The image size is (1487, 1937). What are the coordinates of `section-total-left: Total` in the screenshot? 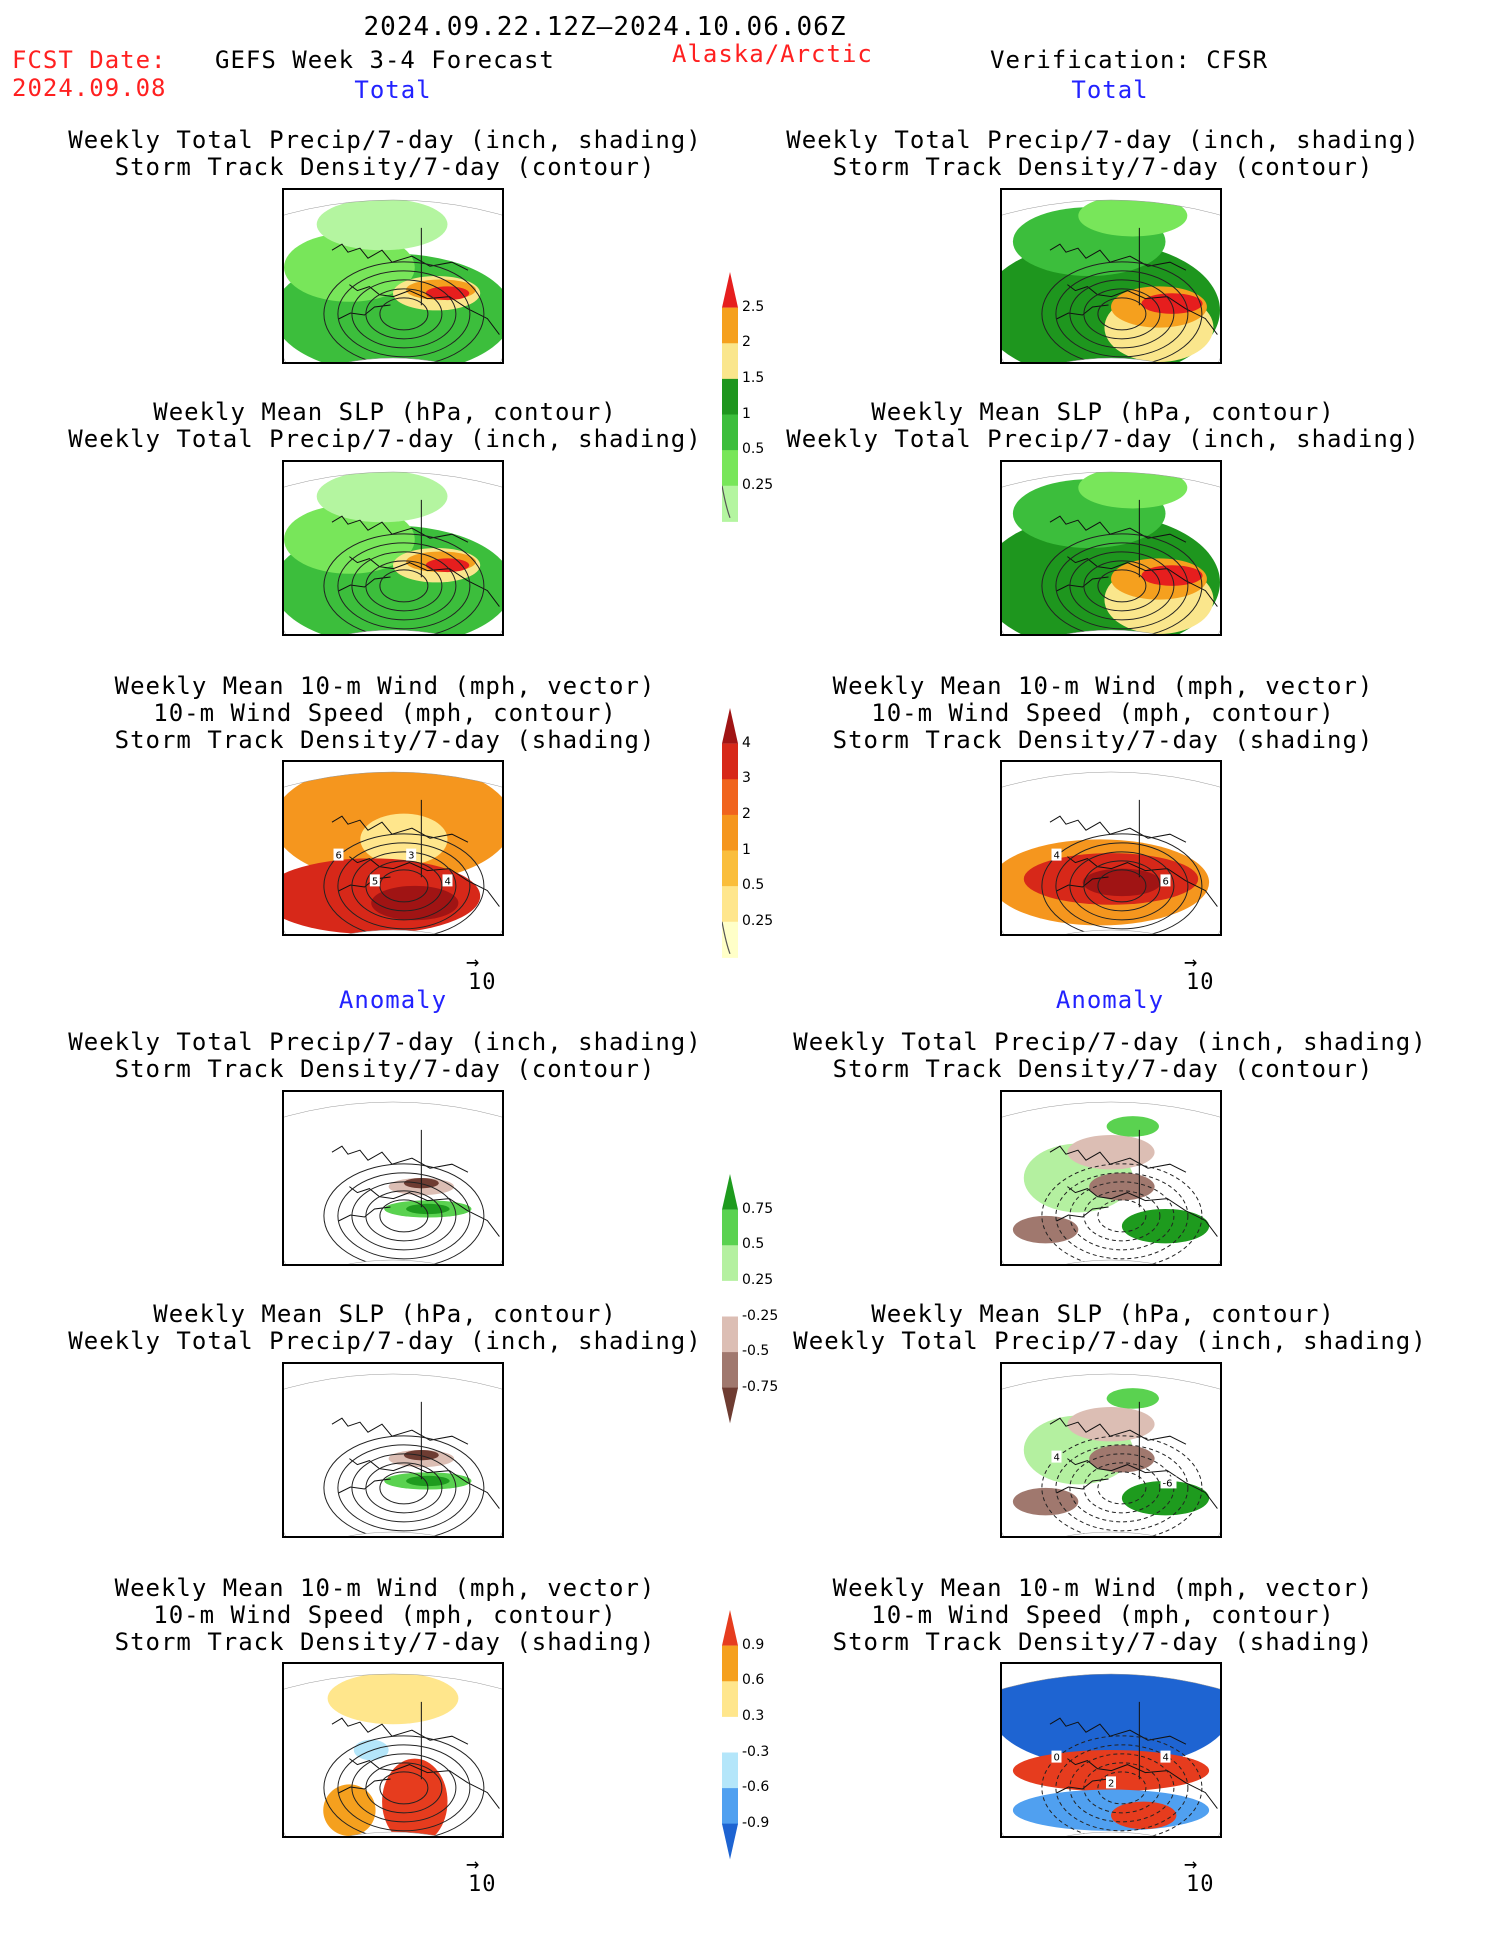 It's located at (393, 90).